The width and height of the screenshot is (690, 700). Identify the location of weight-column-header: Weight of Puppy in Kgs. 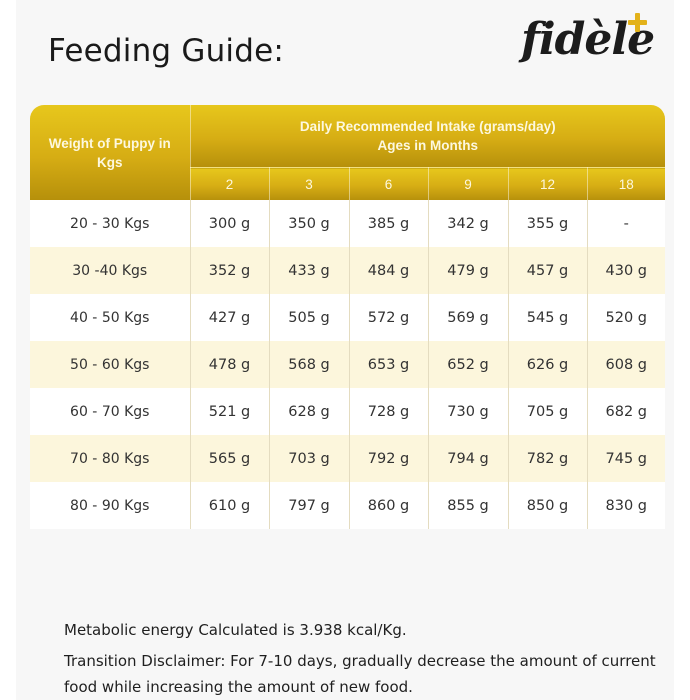
(110, 152).